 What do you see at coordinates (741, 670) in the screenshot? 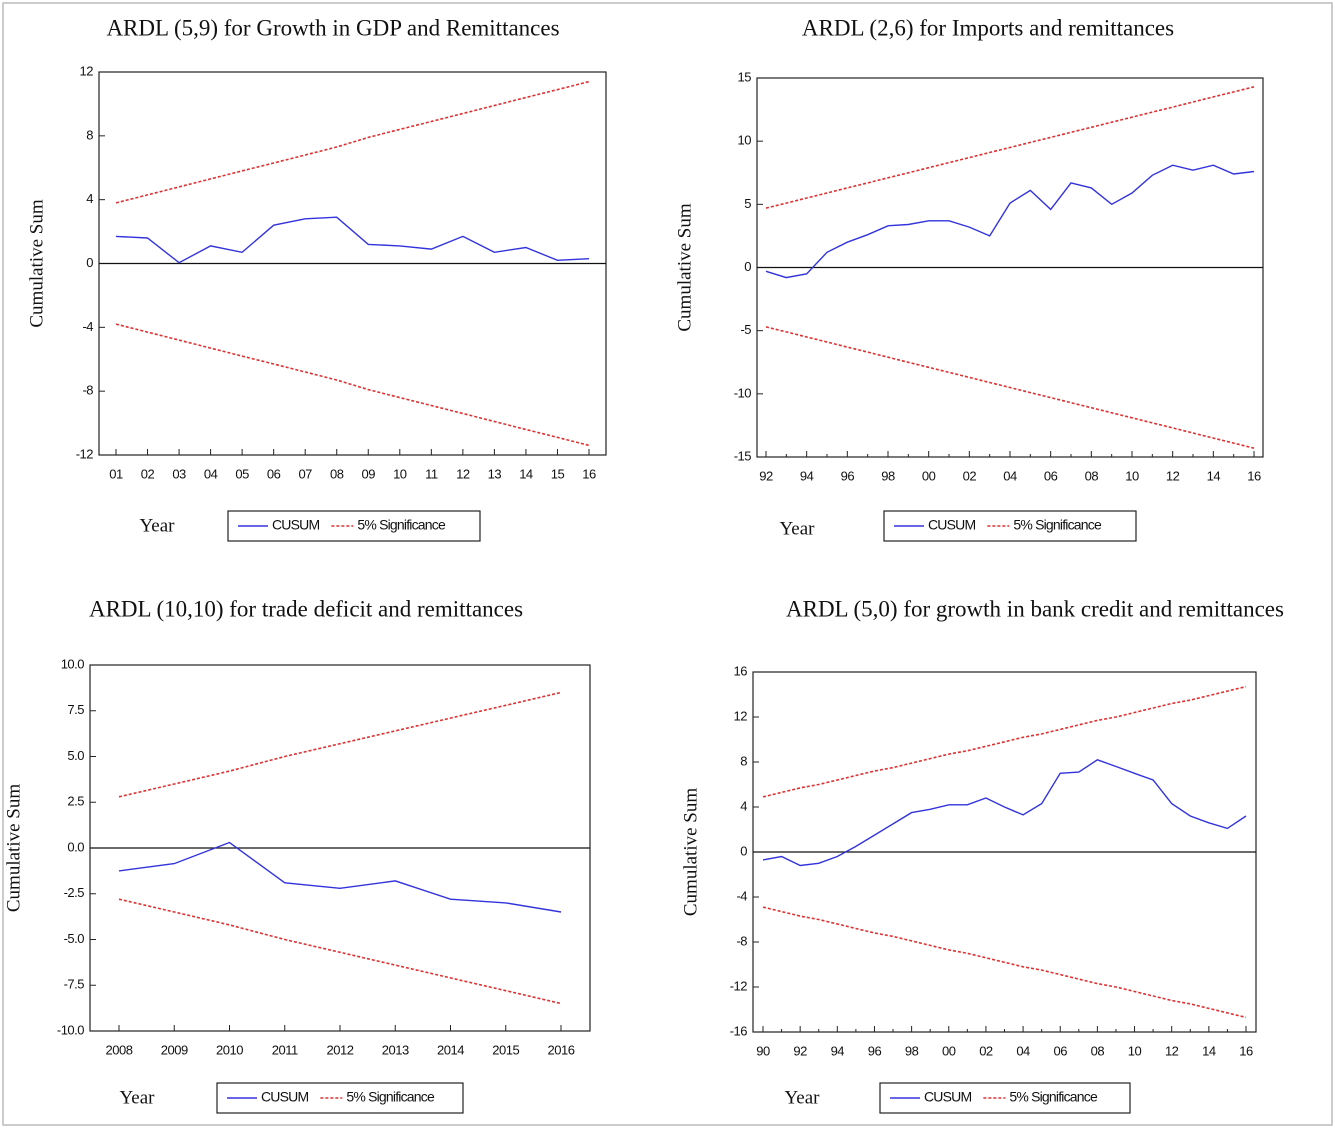
I see `y-tick-label: 16` at bounding box center [741, 670].